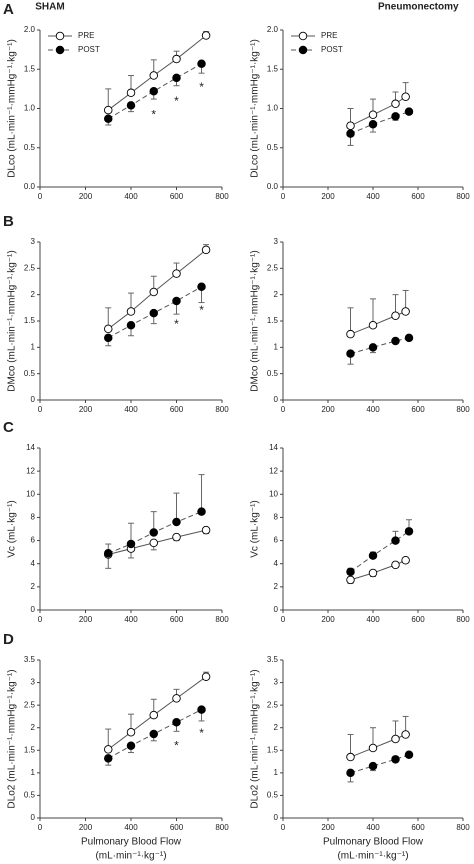 The image size is (474, 864). Describe the element at coordinates (60, 36) in the screenshot. I see `legend-marker` at that location.